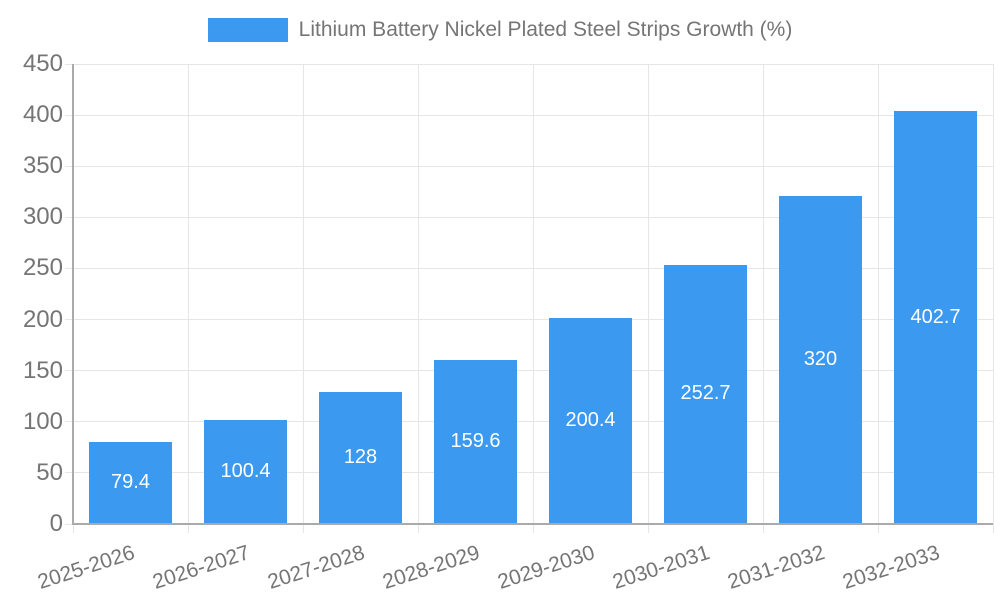 The width and height of the screenshot is (1000, 600). I want to click on y-axis-label: 400, so click(42, 115).